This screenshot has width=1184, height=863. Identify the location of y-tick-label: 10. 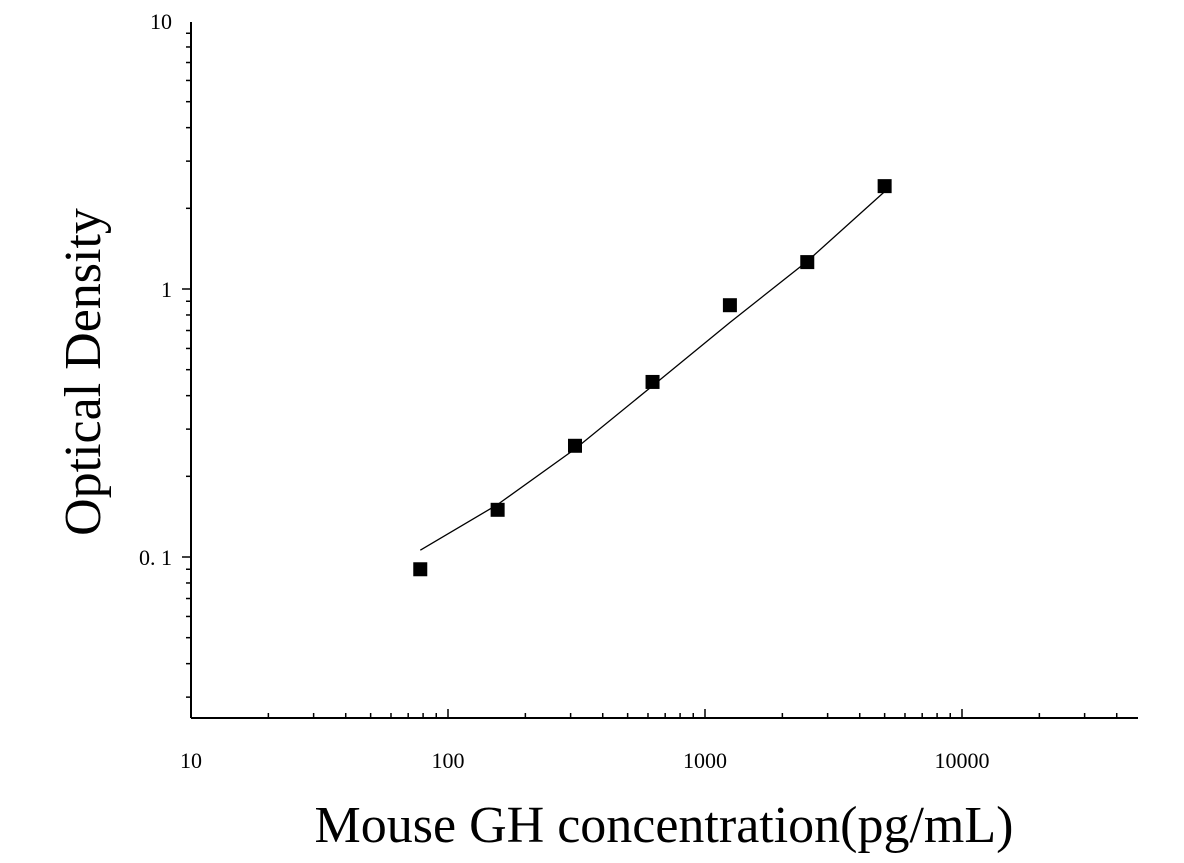
(161, 21).